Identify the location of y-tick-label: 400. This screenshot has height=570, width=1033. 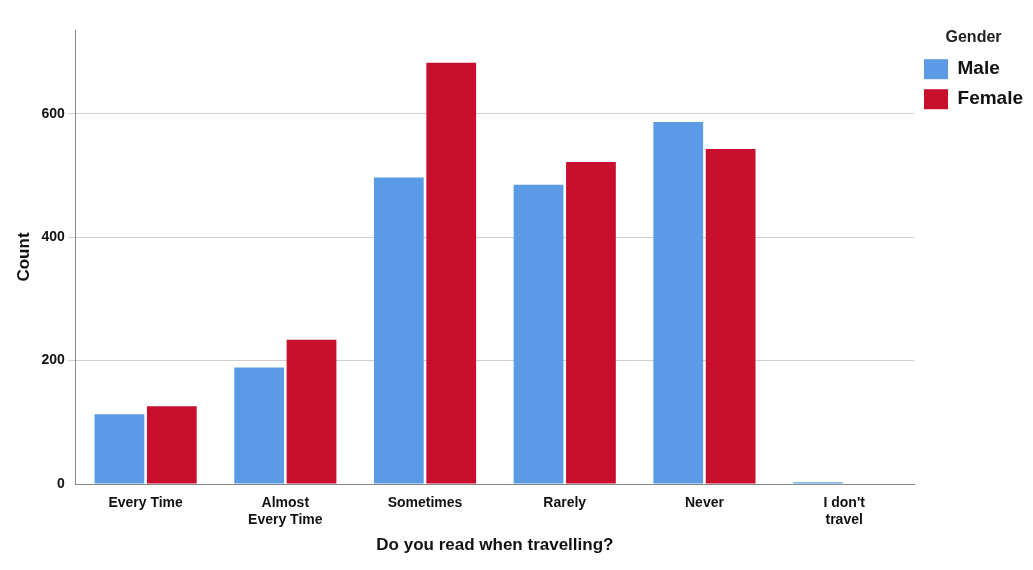
(53, 236).